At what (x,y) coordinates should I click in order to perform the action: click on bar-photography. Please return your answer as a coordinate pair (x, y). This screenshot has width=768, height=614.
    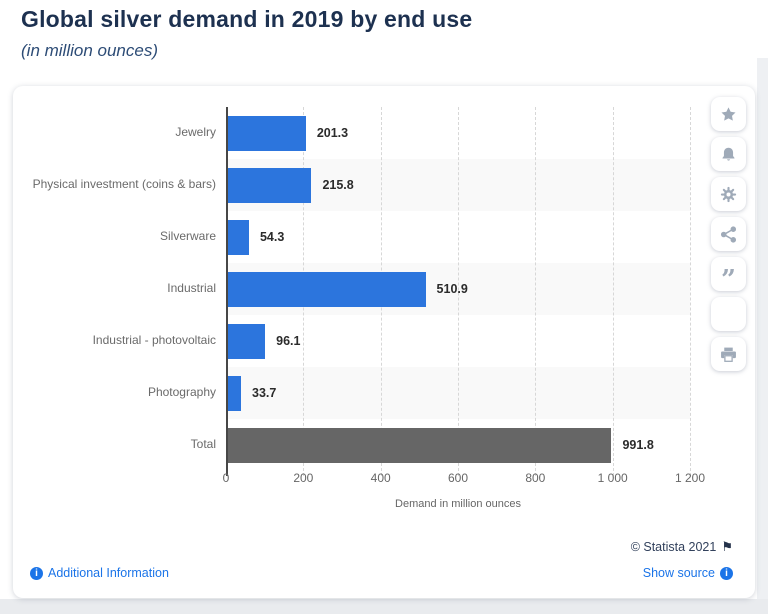
    Looking at the image, I should click on (235, 393).